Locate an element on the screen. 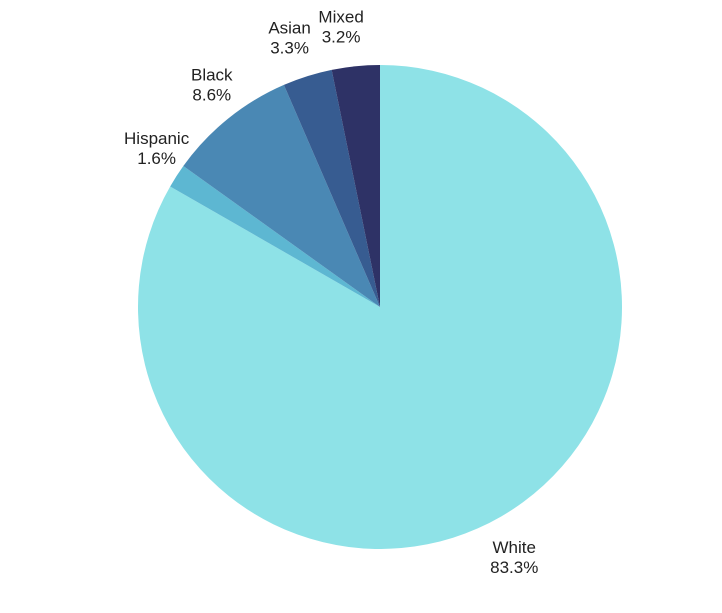 The image size is (722, 613). slice-name-label: White is located at coordinates (514, 547).